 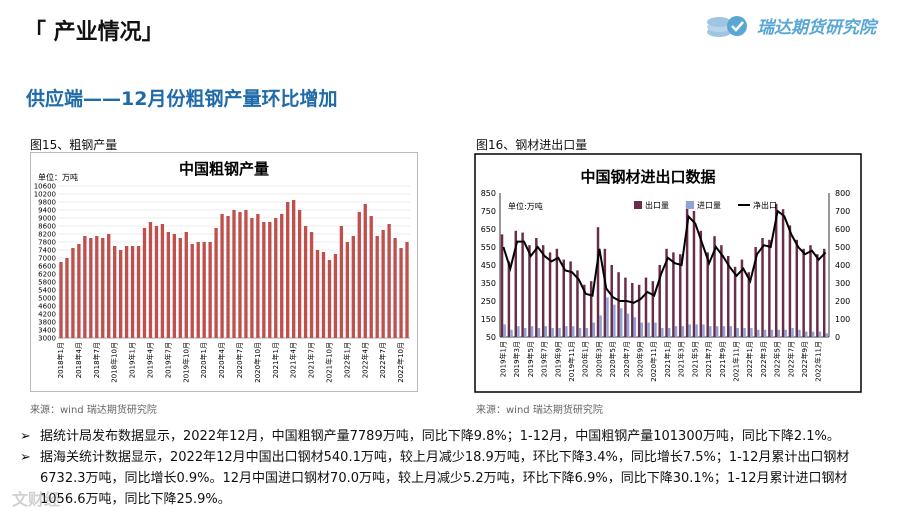 I want to click on x-tick-label: 2020年7月, so click(x=239, y=360).